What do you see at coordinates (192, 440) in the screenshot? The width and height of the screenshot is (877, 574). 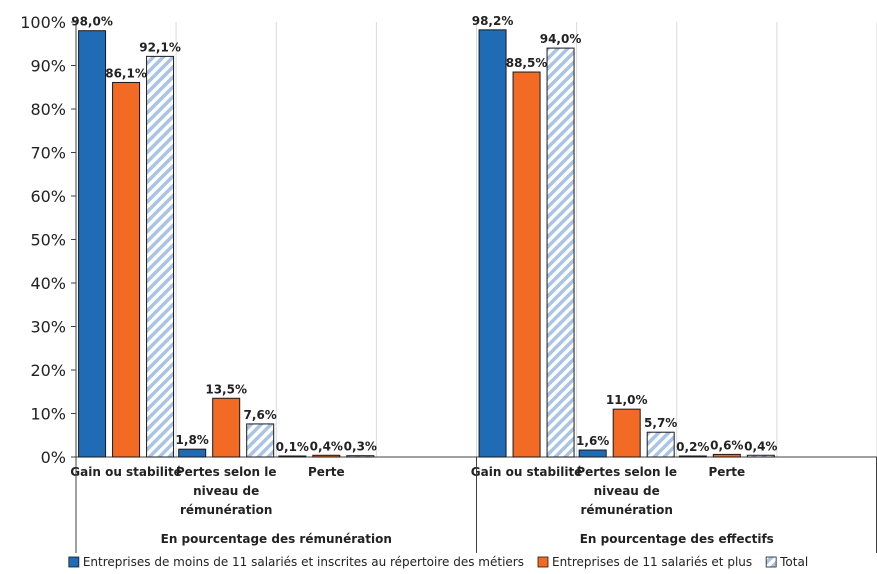 I see `data-label: 1,8%` at bounding box center [192, 440].